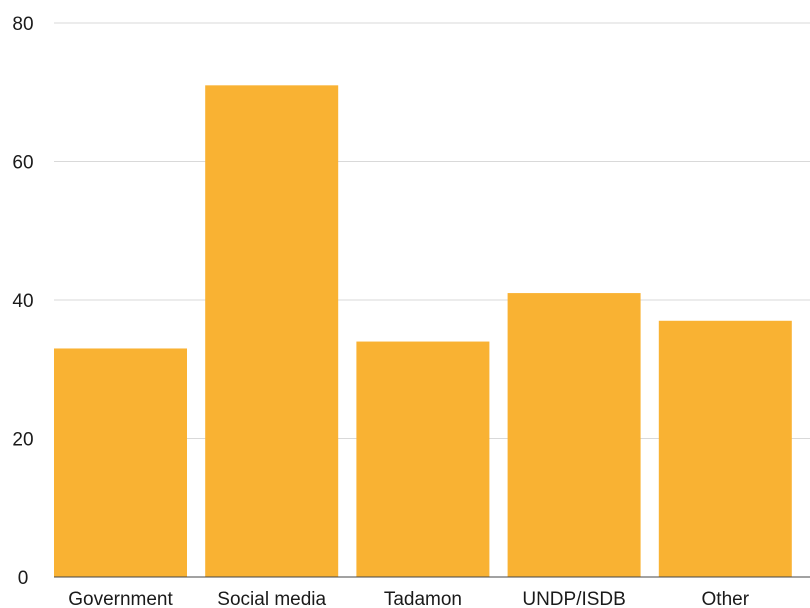 The image size is (810, 608). Describe the element at coordinates (23, 578) in the screenshot. I see `y-tick-label: 0` at that location.